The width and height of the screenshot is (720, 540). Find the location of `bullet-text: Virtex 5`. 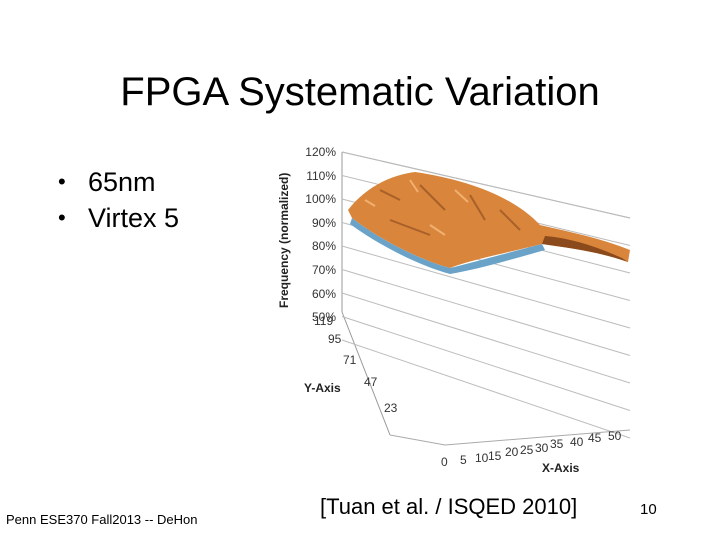

bullet-text: Virtex 5 is located at coordinates (134, 218).